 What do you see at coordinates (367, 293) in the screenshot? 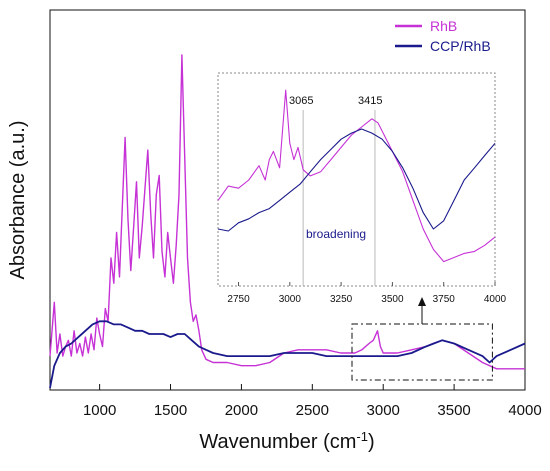
I see `inset-x-axis: 2750 3000 3250 3500 3750 4000` at bounding box center [367, 293].